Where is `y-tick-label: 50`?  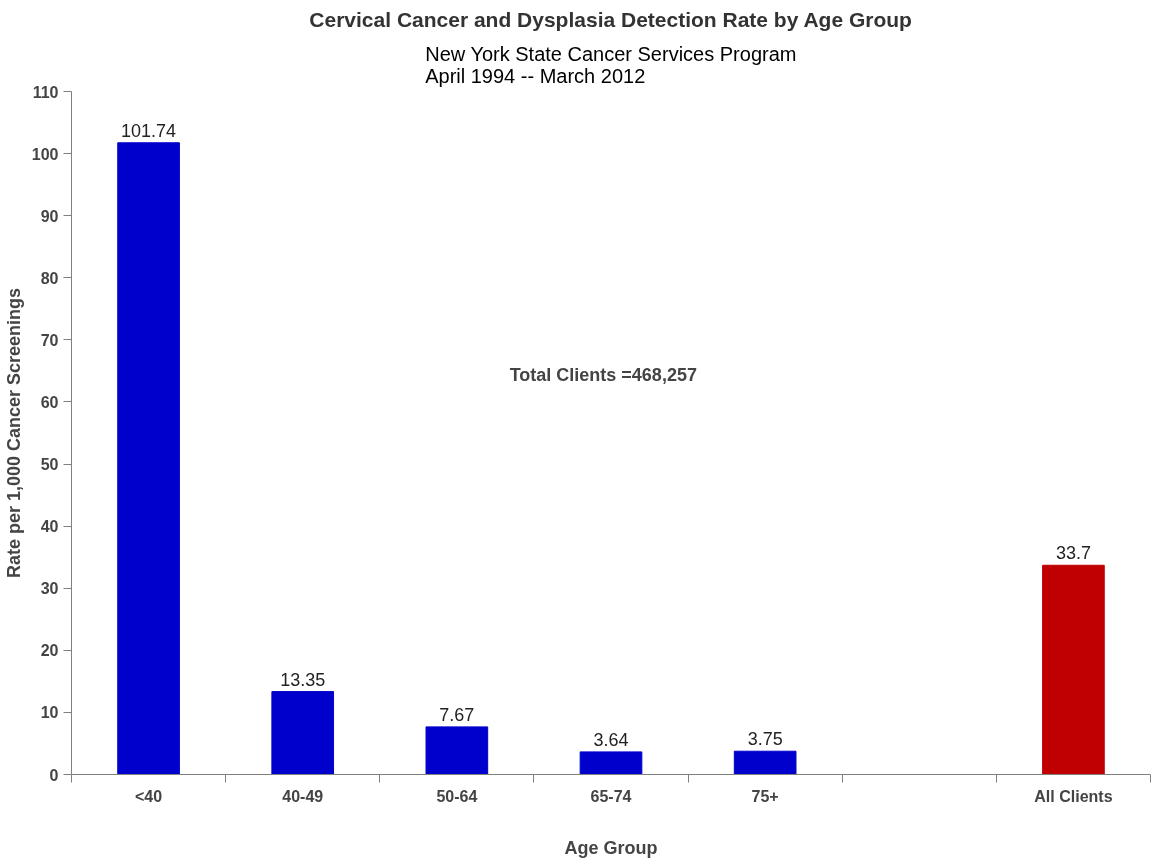
y-tick-label: 50 is located at coordinates (49, 465).